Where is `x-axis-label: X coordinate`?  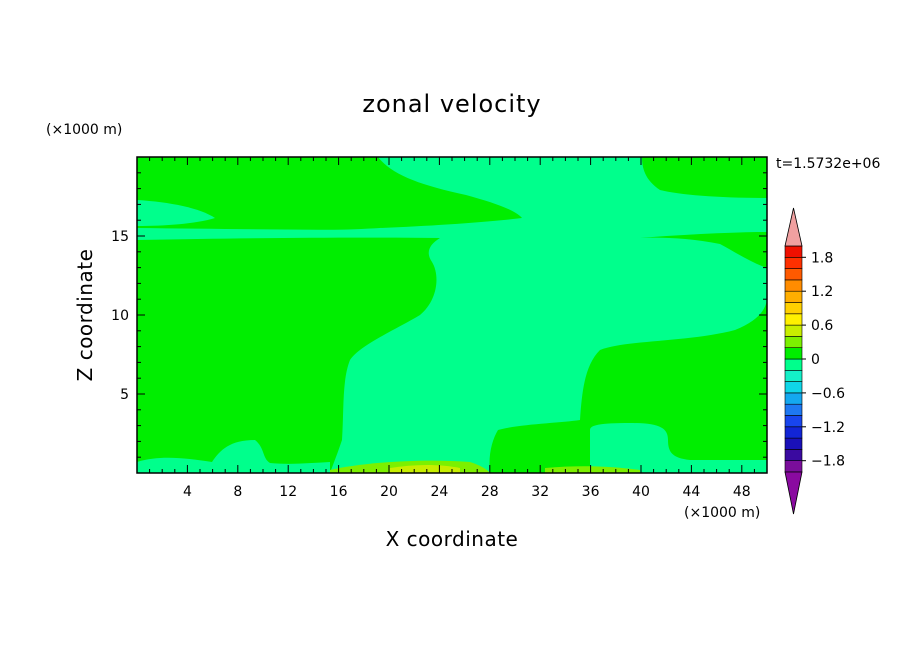
x-axis-label: X coordinate is located at coordinates (452, 539).